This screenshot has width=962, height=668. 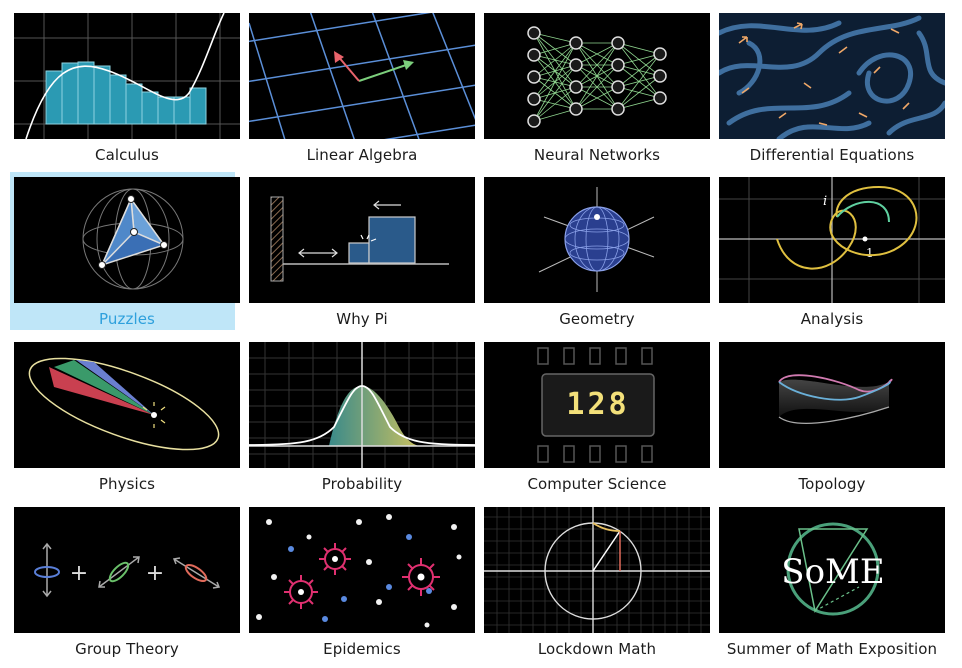 What do you see at coordinates (597, 155) in the screenshot?
I see `topic-label: Neural Networks` at bounding box center [597, 155].